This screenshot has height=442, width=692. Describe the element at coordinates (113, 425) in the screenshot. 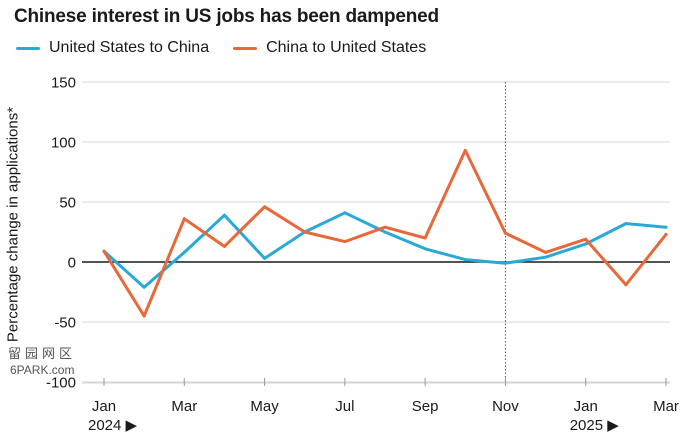

I see `x-year-label: 2024 ▶` at that location.